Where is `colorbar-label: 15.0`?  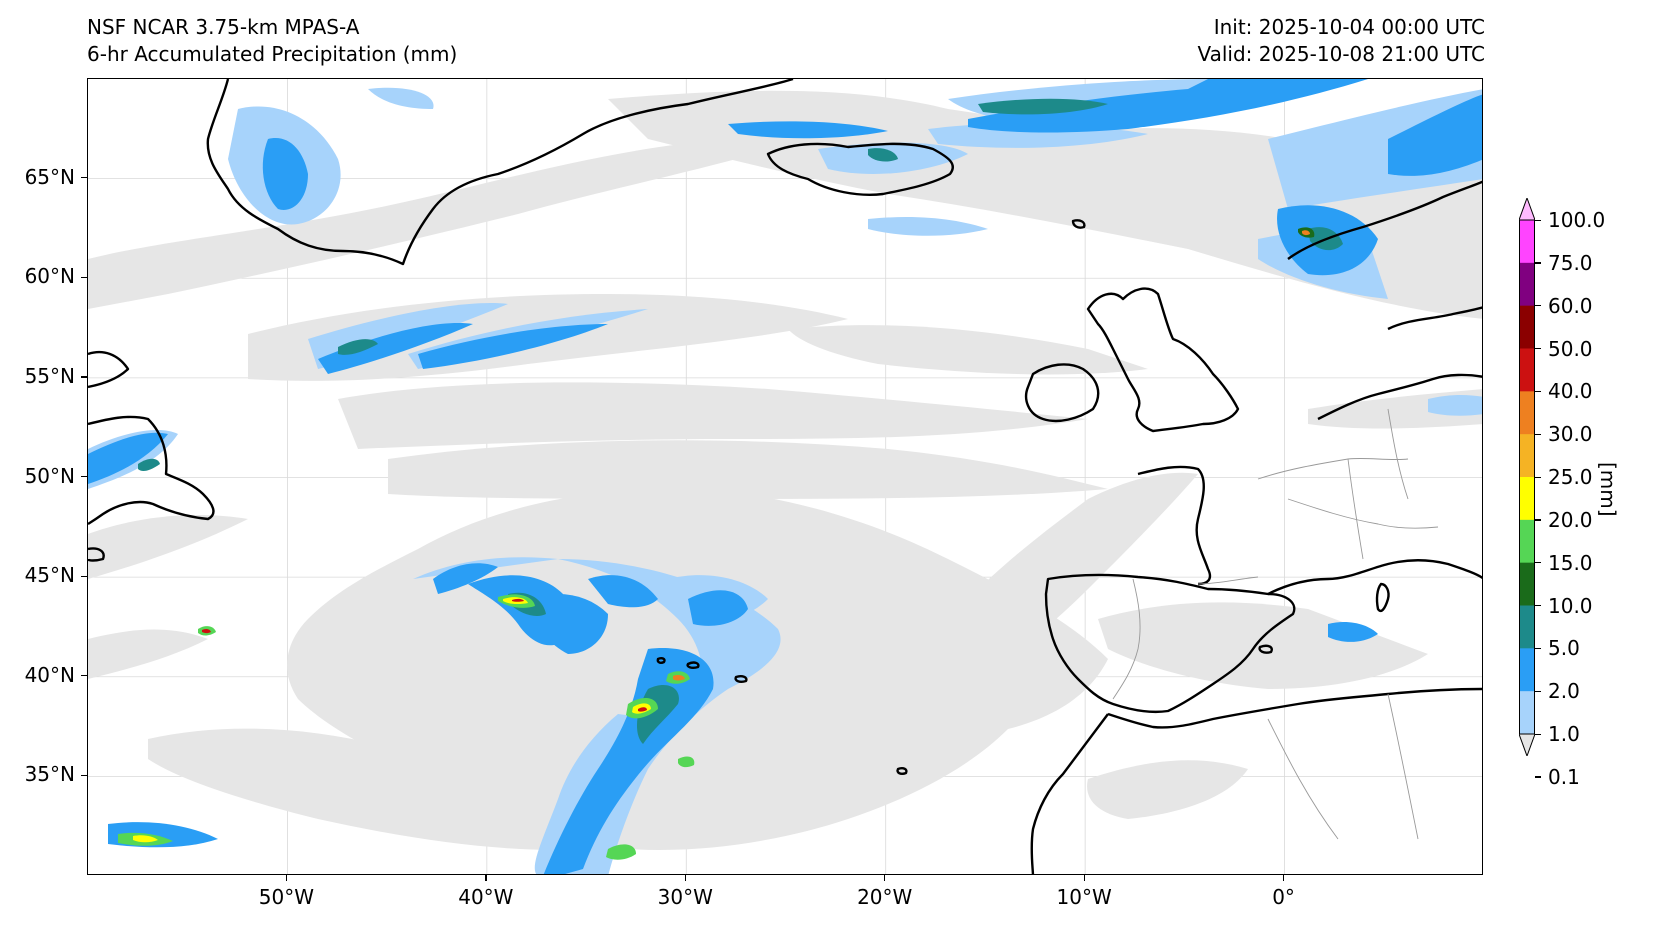
colorbar-label: 15.0 is located at coordinates (1570, 562).